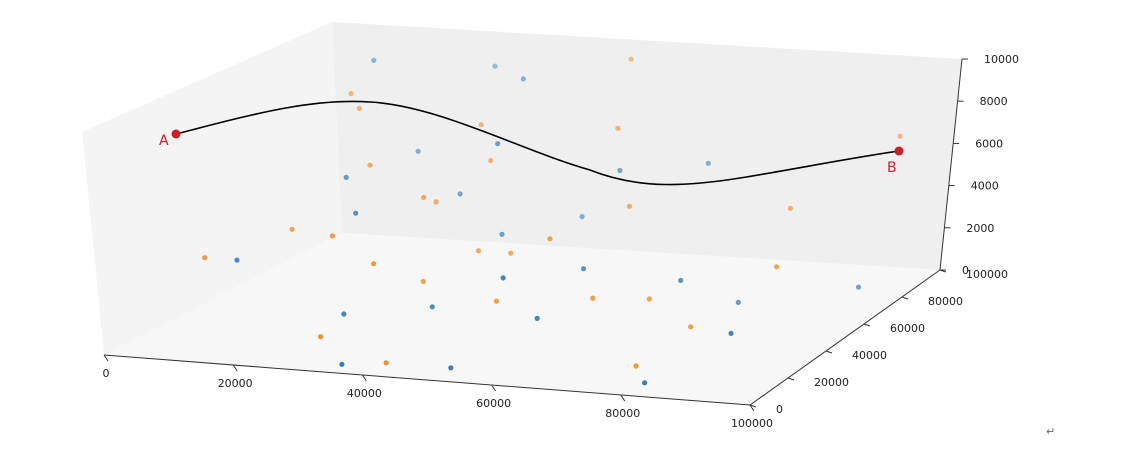  What do you see at coordinates (164, 141) in the screenshot?
I see `endpoint-a-label: A` at bounding box center [164, 141].